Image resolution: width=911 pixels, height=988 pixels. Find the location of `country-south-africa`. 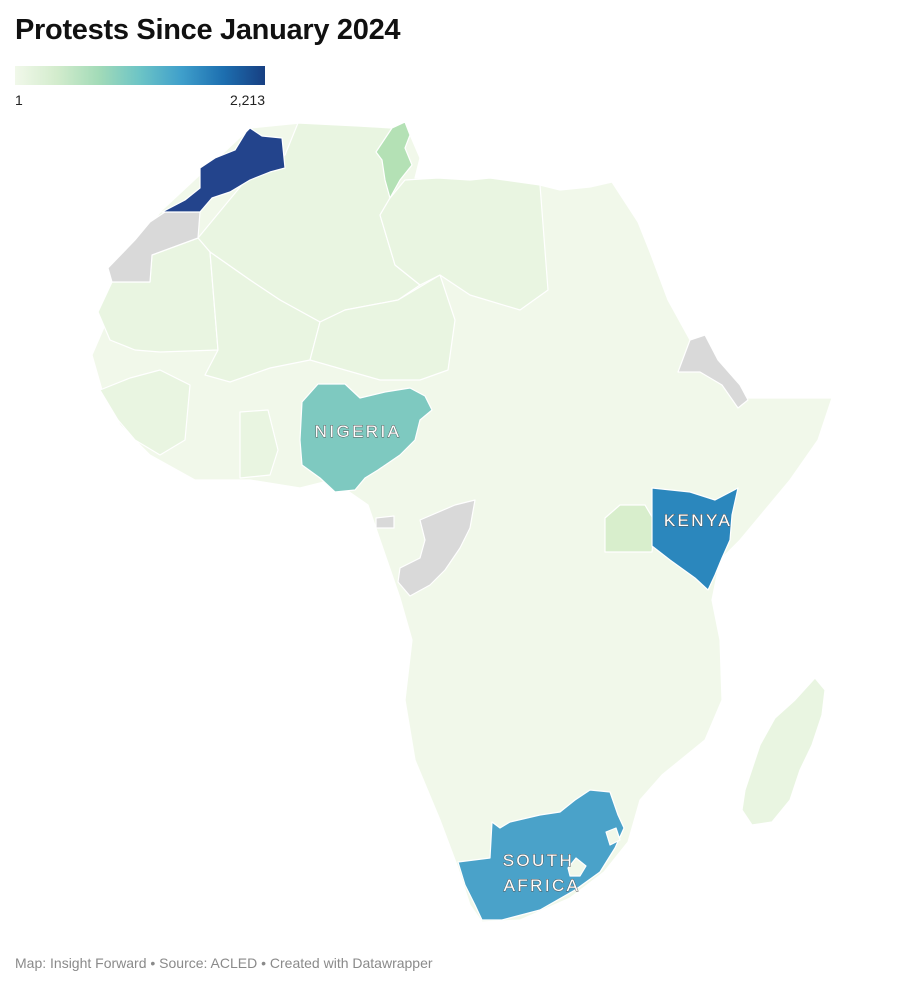

country-south-africa is located at coordinates (541, 855).